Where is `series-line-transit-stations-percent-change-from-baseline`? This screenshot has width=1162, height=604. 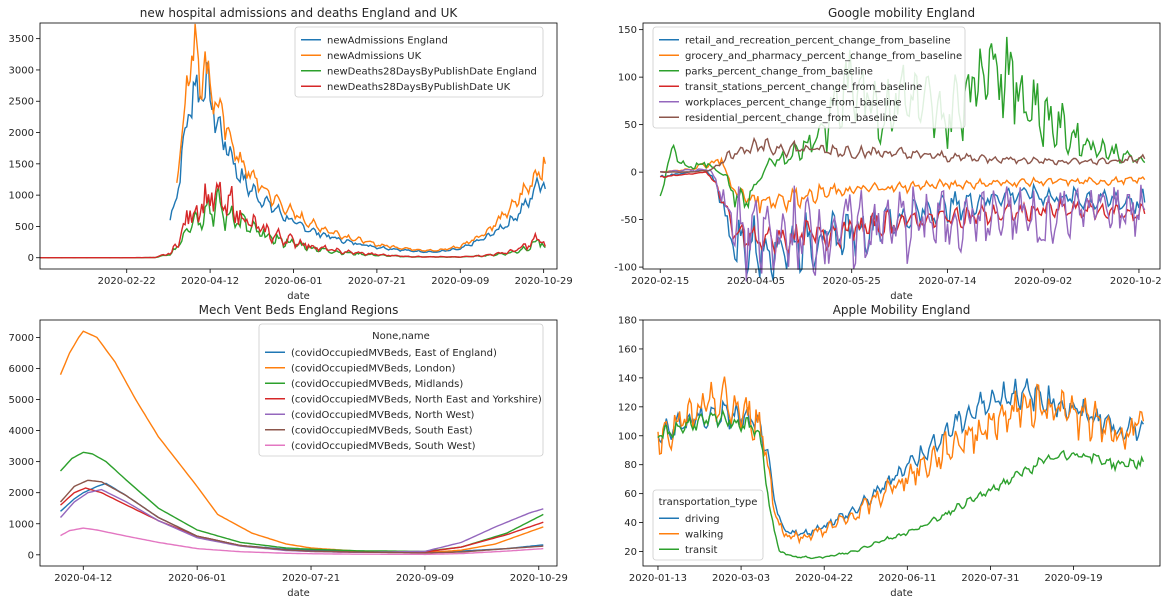
series-line-transit-stations-percent-change-from-baseline is located at coordinates (903, 213).